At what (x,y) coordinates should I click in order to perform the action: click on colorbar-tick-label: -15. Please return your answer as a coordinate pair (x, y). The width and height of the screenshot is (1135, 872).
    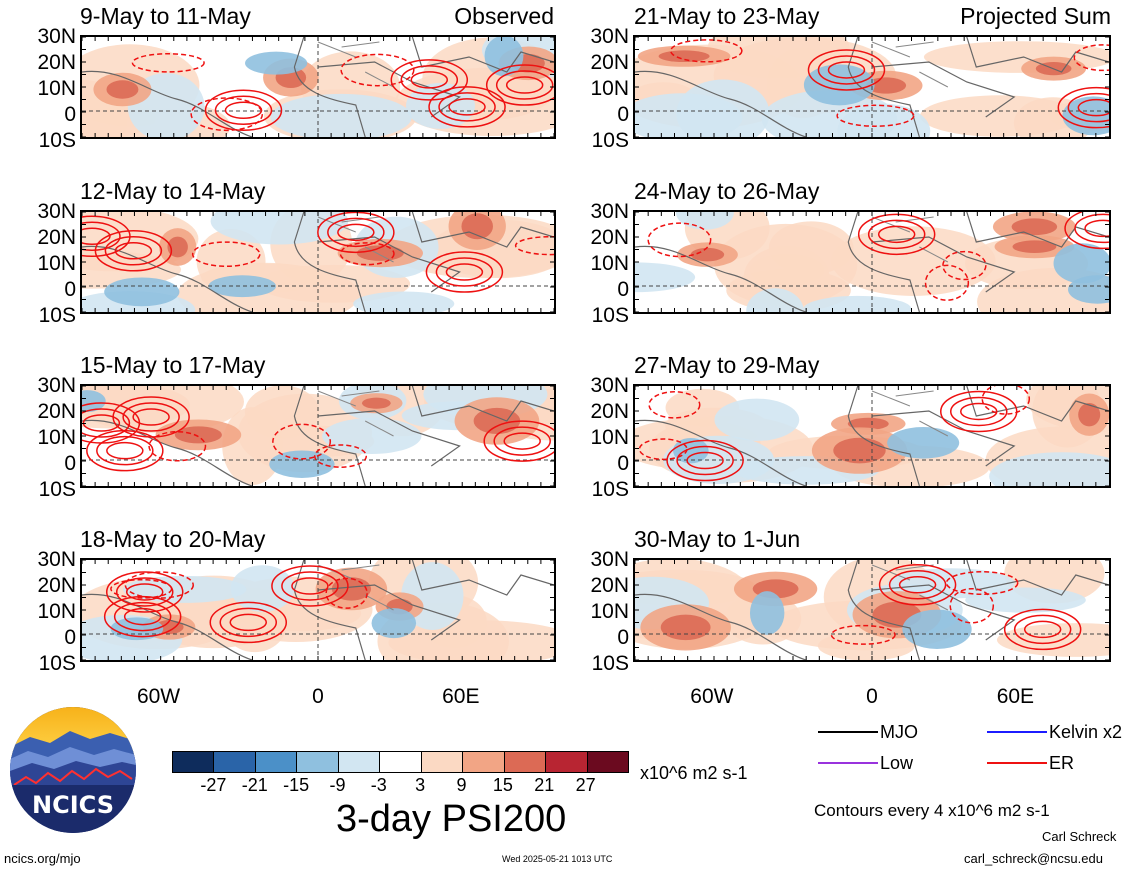
    Looking at the image, I should click on (296, 785).